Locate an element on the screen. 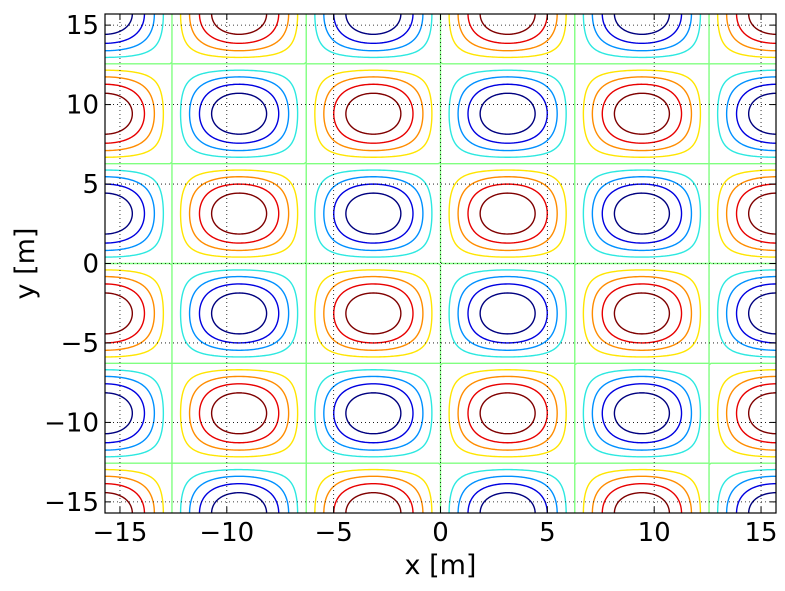  x-tick-label: 15 is located at coordinates (760, 533).